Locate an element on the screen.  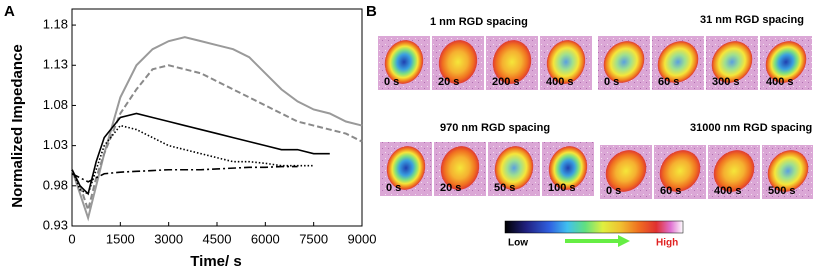
x-tick-label: 1500 is located at coordinates (120, 238).